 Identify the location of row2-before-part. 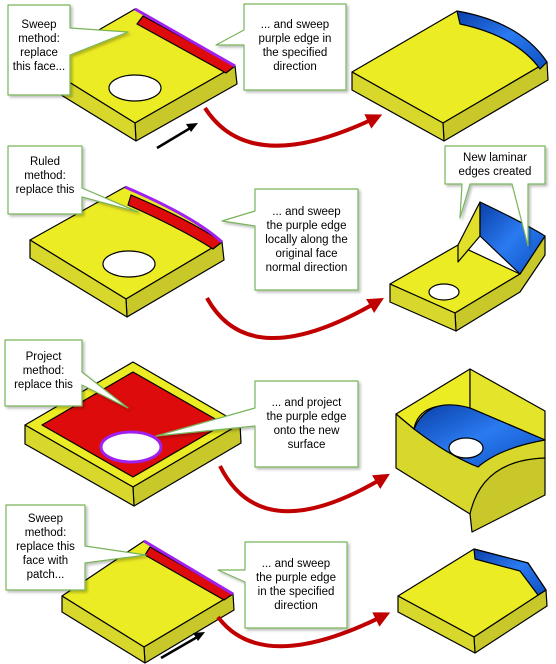
(127, 251).